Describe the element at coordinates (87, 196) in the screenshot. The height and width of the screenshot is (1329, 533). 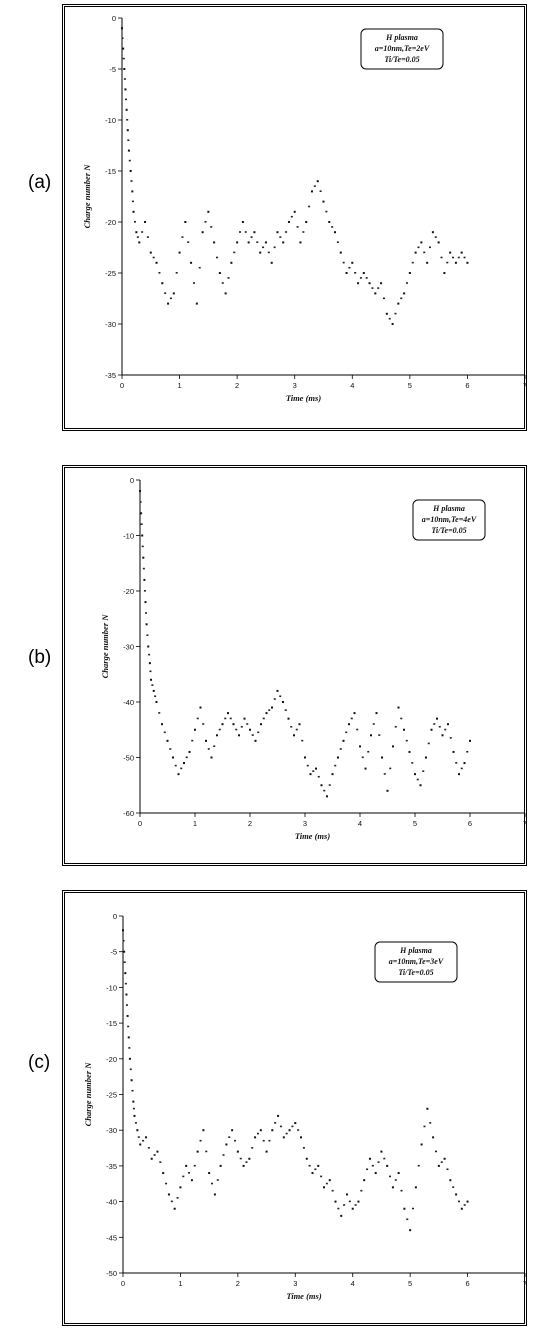
I see `y-axis-title: Charge number N` at that location.